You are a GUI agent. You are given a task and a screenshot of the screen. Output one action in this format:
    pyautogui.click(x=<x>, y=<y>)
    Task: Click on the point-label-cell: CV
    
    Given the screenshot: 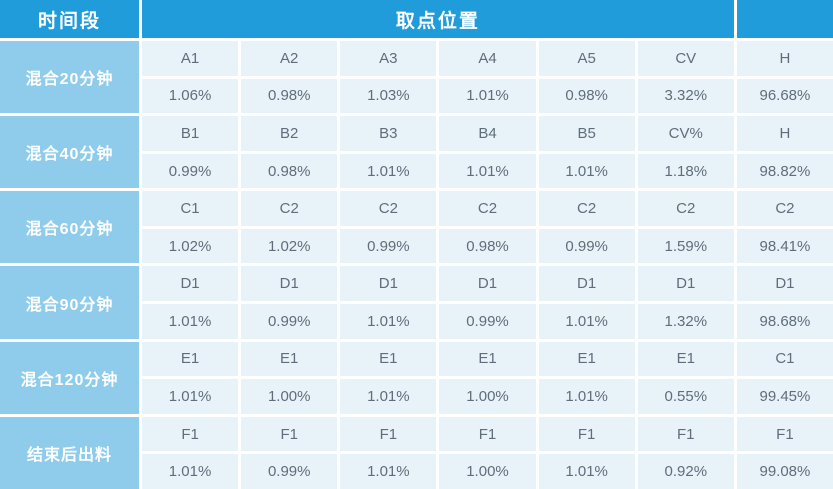 What is the action you would take?
    pyautogui.click(x=685, y=58)
    